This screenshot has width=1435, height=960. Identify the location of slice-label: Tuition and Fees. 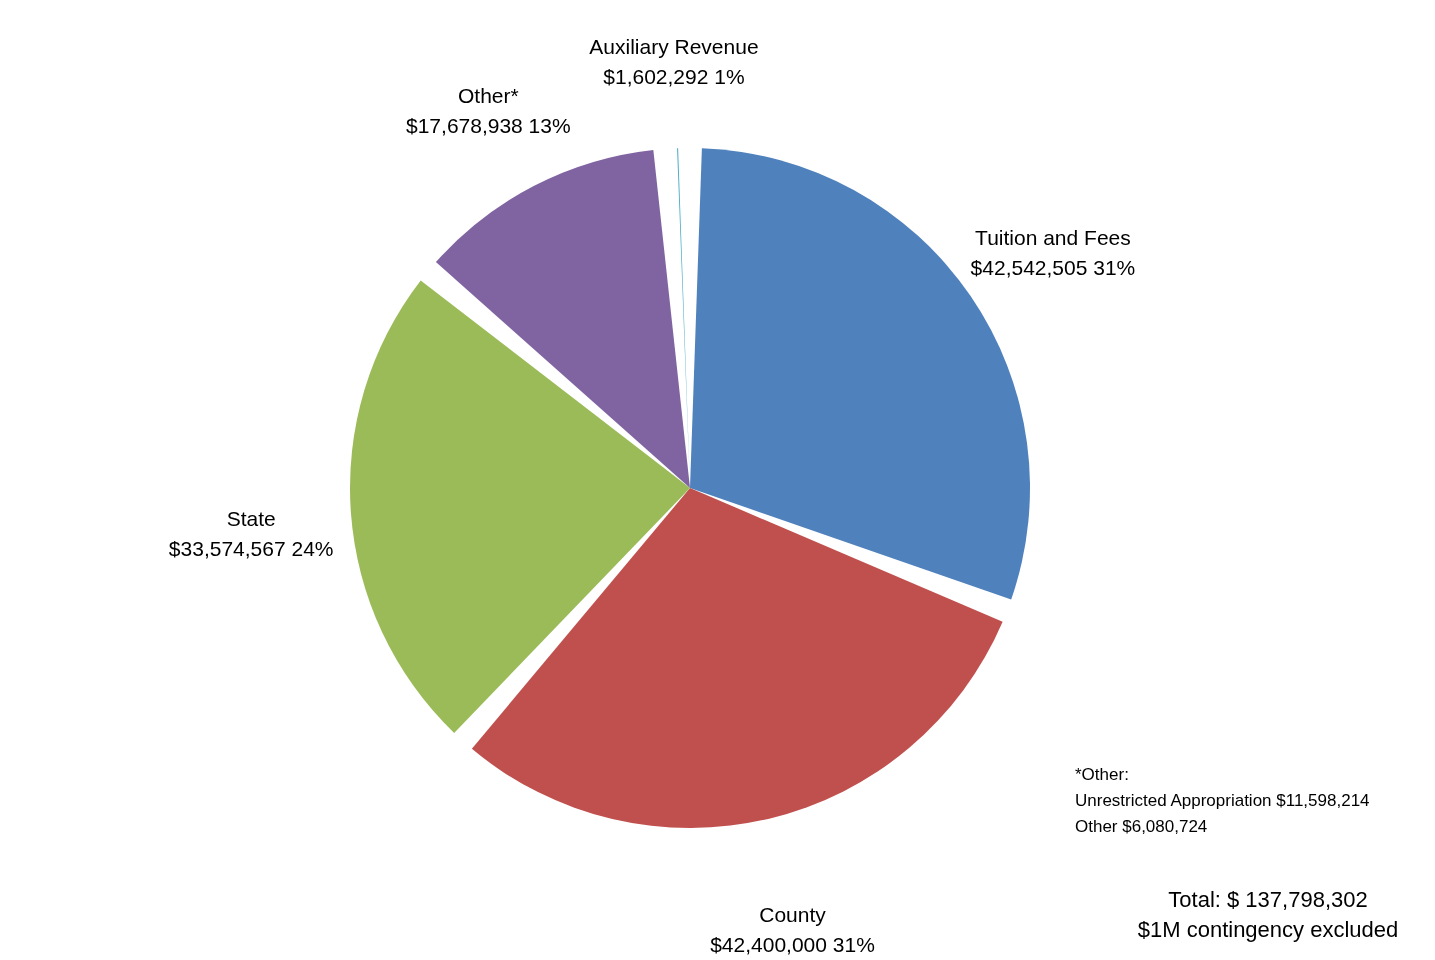
(1053, 238).